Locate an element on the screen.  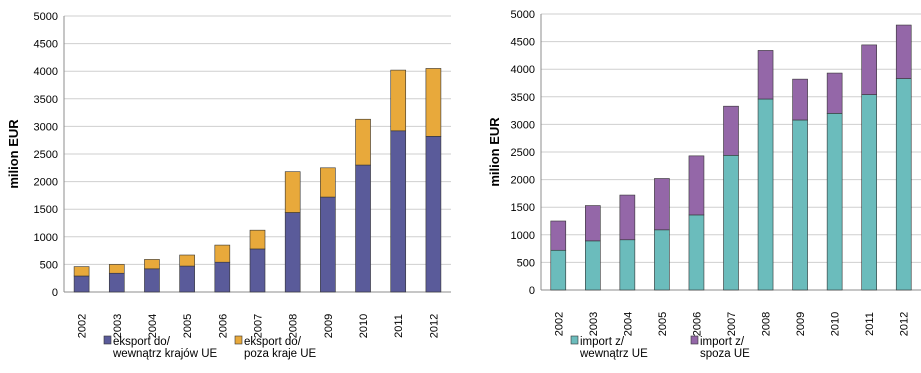
y-tick-label: 5000 is located at coordinates (46, 17).